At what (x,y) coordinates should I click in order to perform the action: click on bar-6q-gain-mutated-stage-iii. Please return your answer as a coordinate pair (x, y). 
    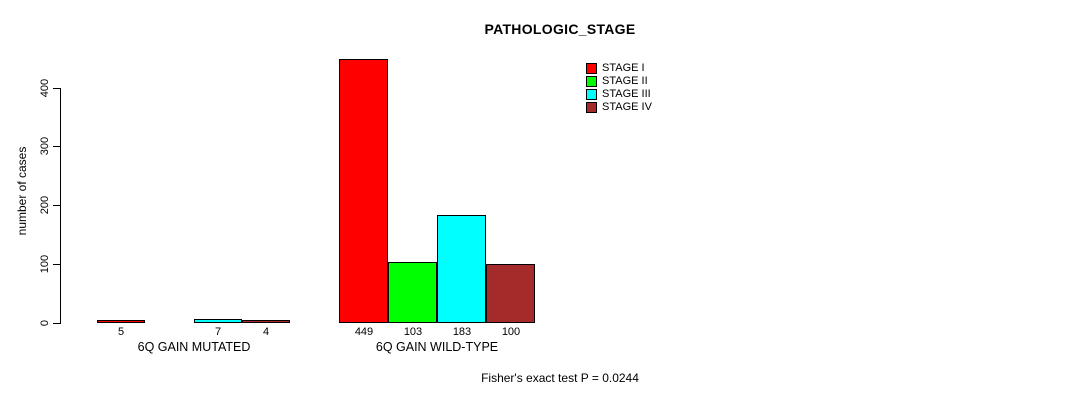
    Looking at the image, I should click on (218, 321).